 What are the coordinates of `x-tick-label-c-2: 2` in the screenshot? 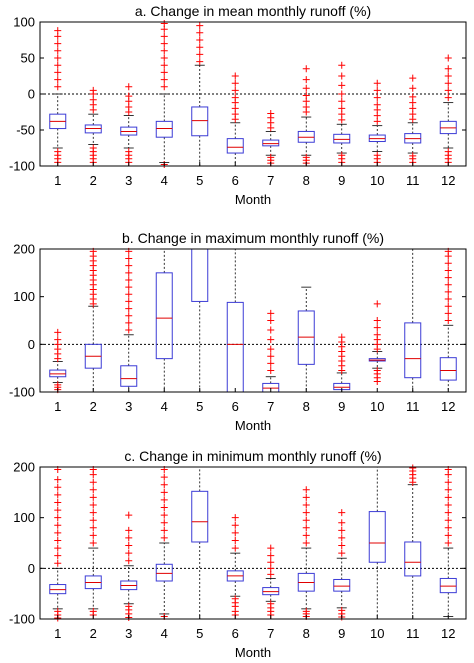 It's located at (93, 633).